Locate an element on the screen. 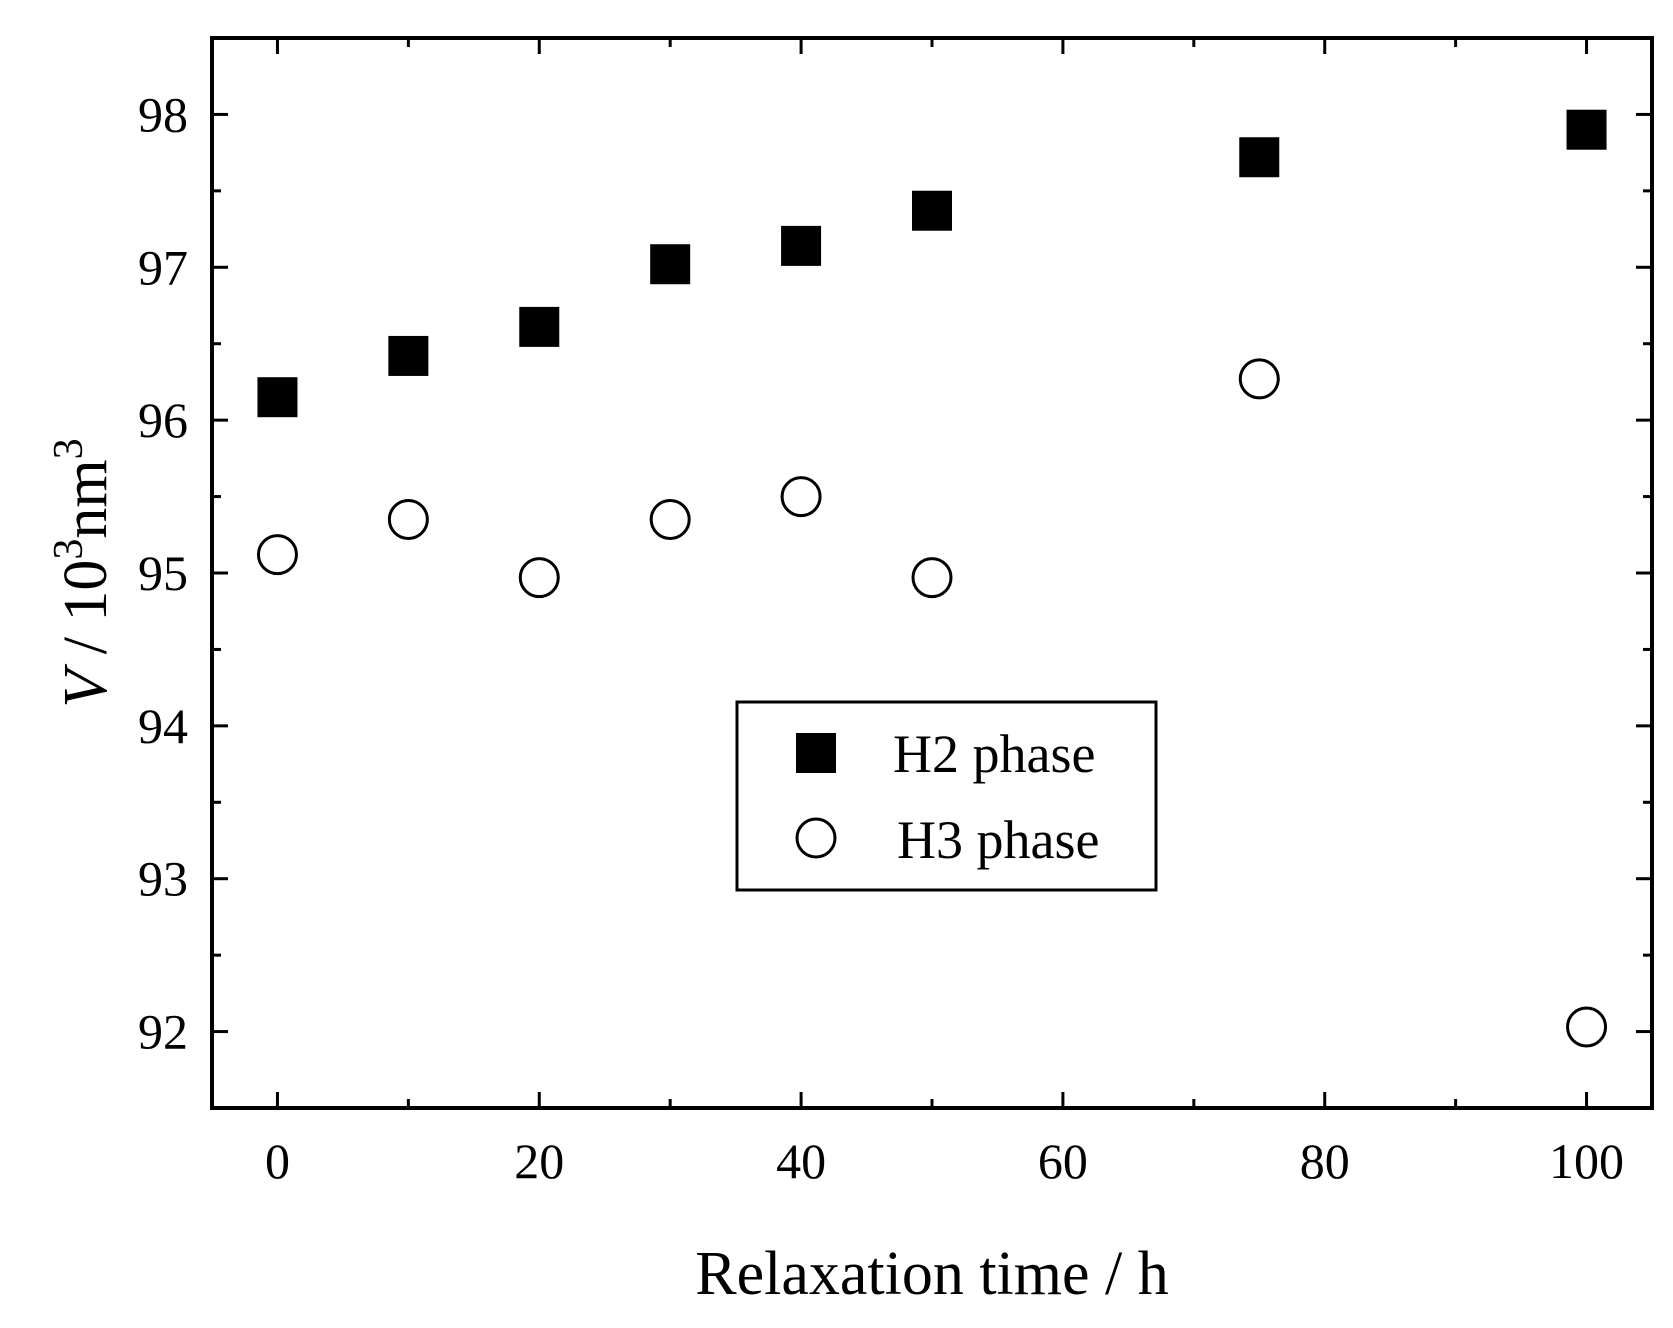 The image size is (1673, 1328). x-tick-label: 20 is located at coordinates (539, 1161).